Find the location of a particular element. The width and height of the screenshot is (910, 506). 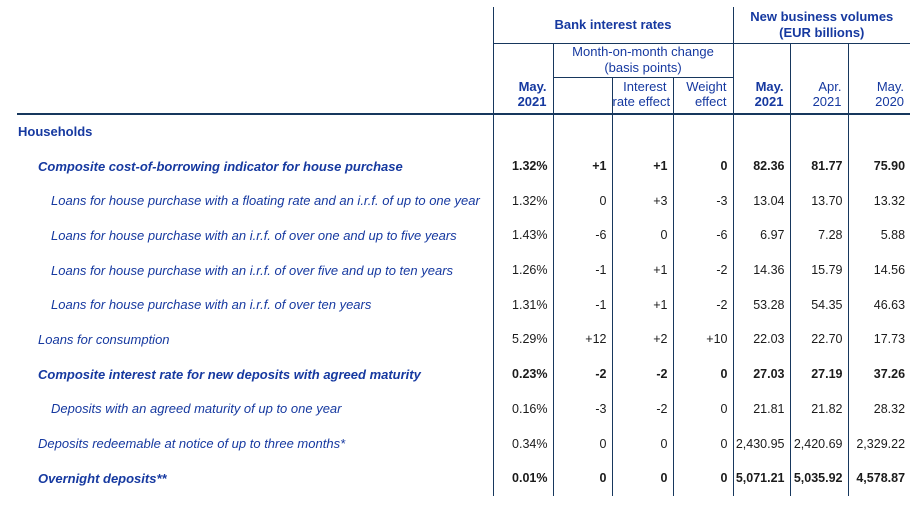

cell-mom-change: +1 is located at coordinates (582, 166).